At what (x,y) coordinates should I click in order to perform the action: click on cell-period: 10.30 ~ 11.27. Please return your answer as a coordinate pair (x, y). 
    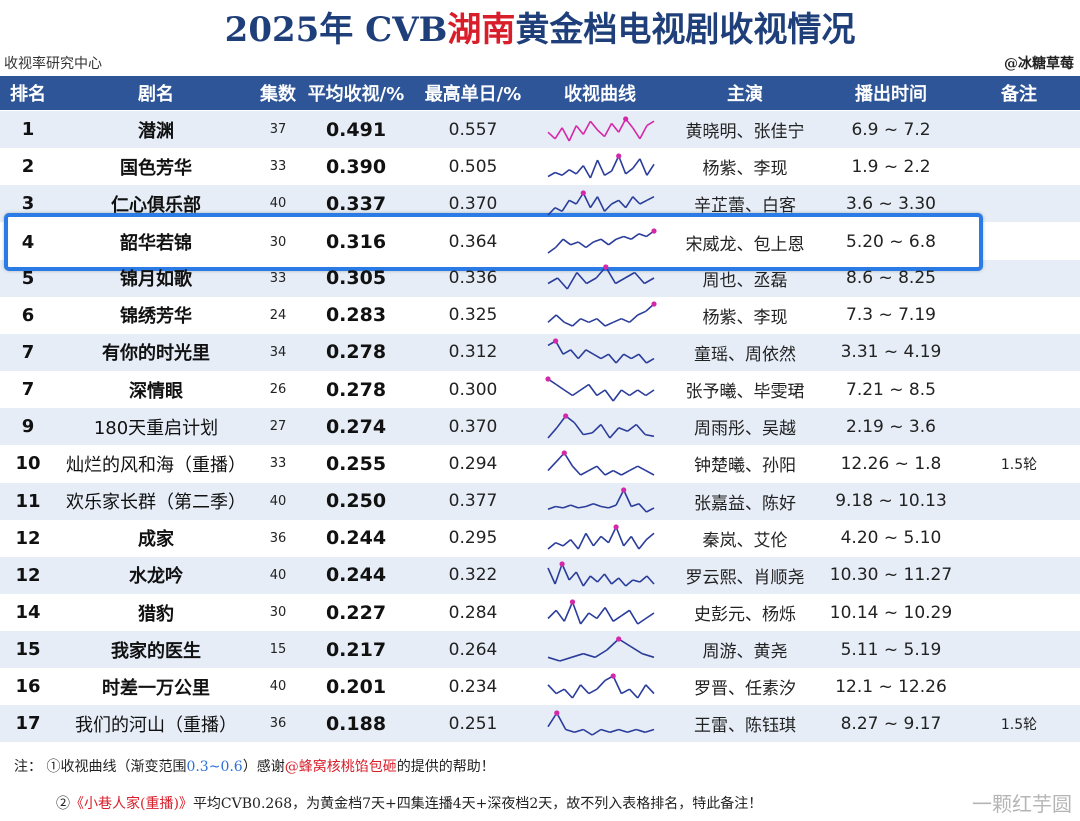
    Looking at the image, I should click on (891, 575).